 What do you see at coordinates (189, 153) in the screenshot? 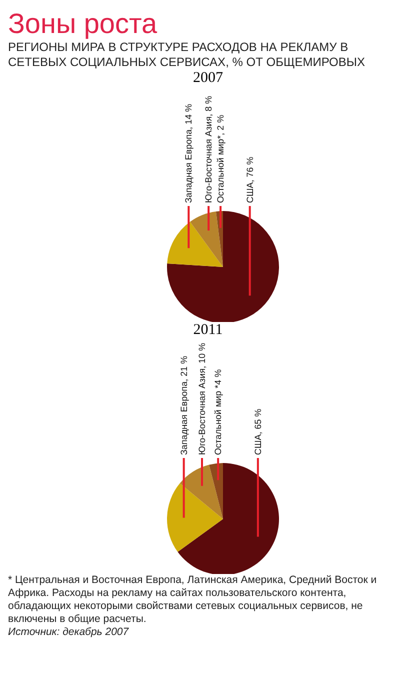
I see `slice-label: Западная Европа, 14 %` at bounding box center [189, 153].